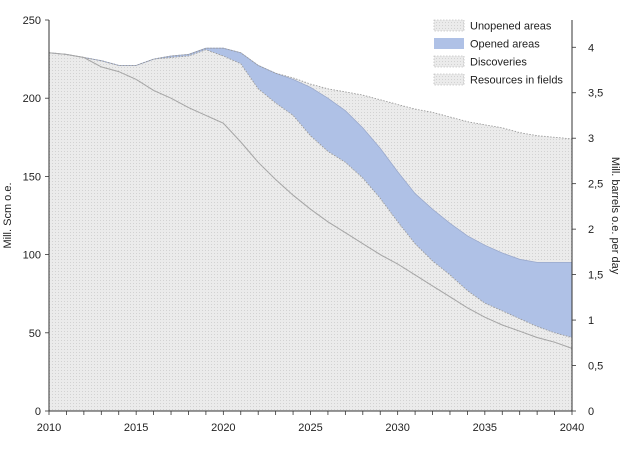 Image resolution: width=620 pixels, height=456 pixels. What do you see at coordinates (591, 412) in the screenshot?
I see `y2-tick-label: 0` at bounding box center [591, 412].